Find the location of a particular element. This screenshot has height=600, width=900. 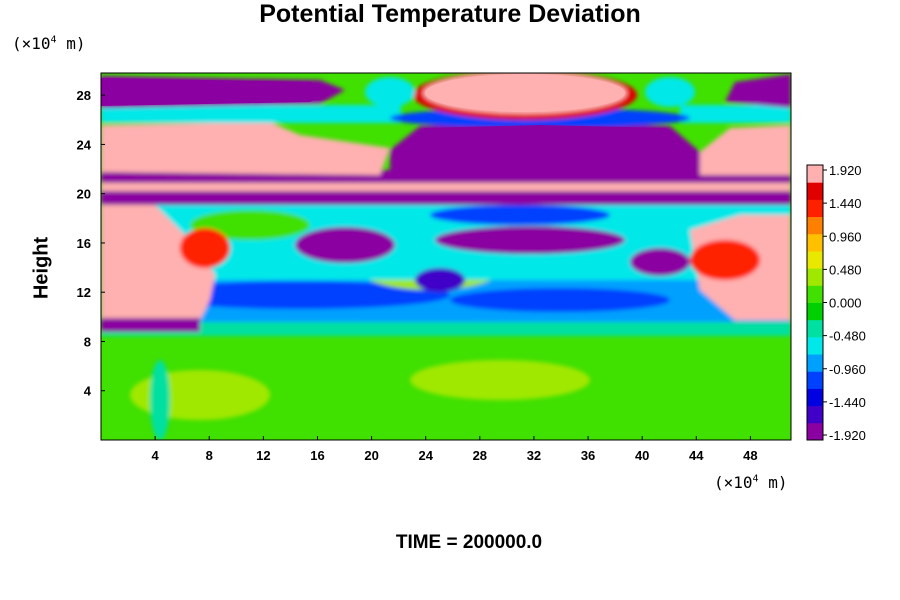

y-tick-label: 8 is located at coordinates (87, 341).